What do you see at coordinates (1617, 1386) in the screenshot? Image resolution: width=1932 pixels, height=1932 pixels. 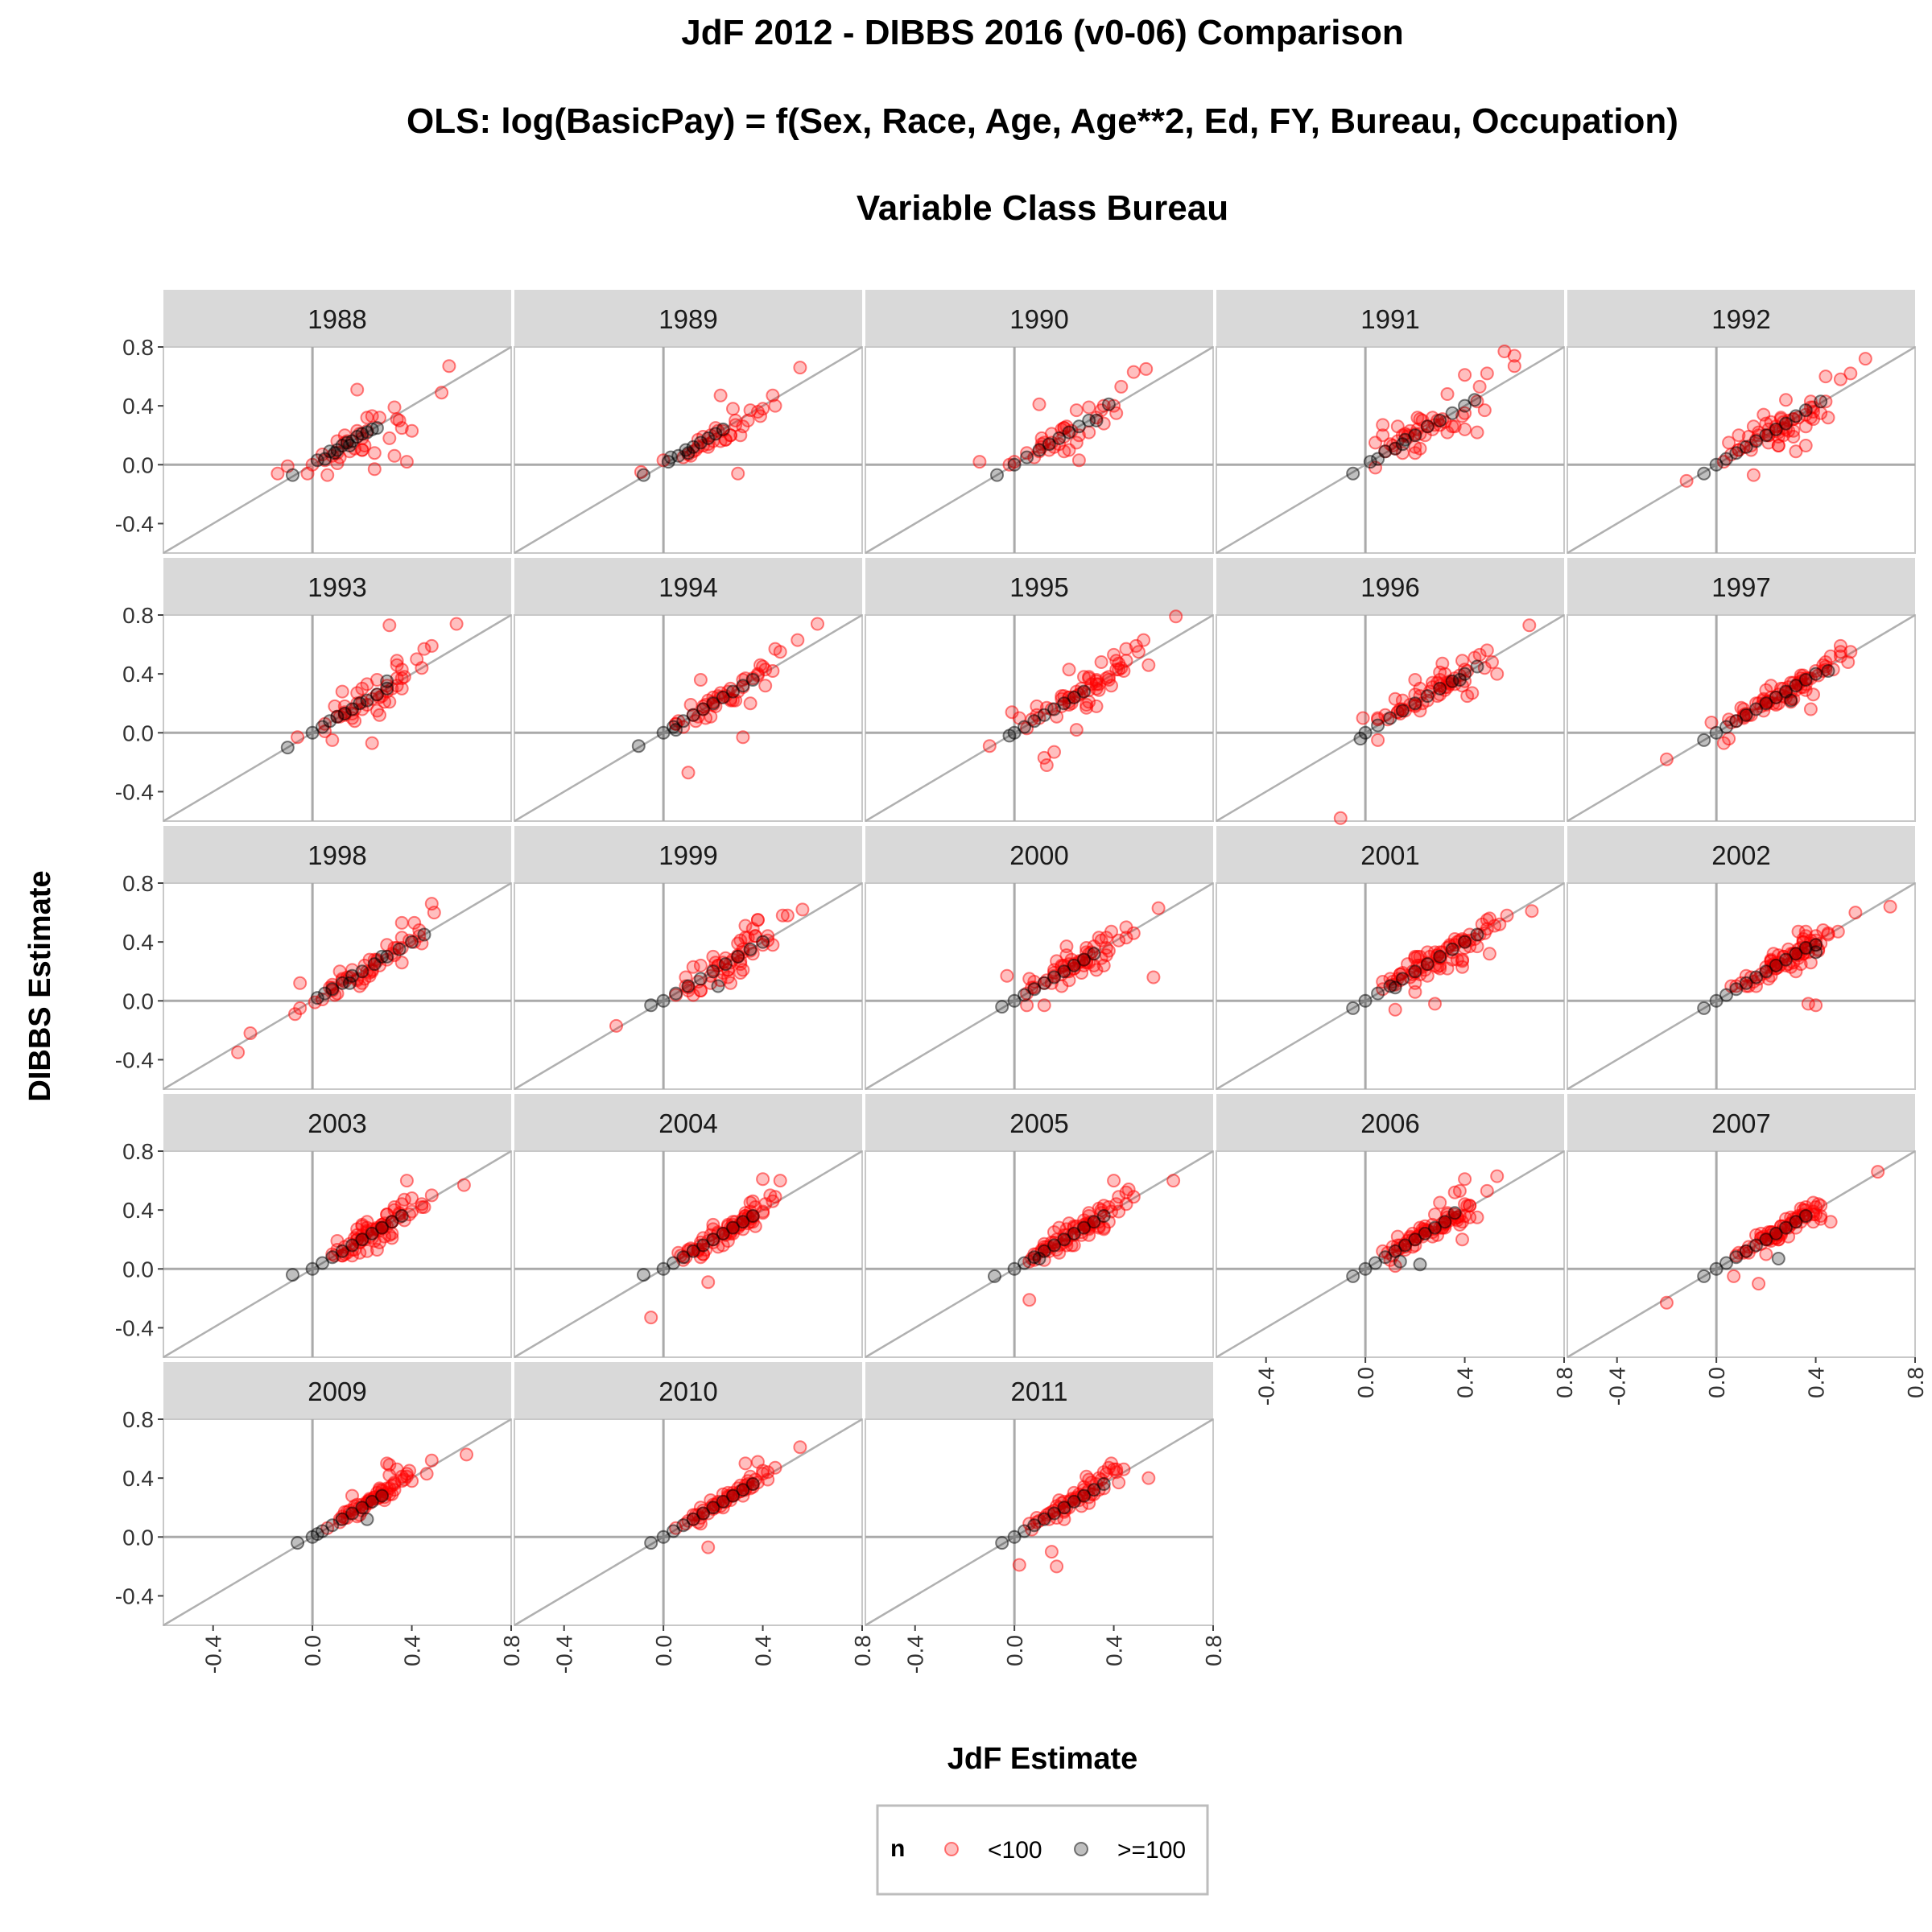 I see `x-tick-label: -0.4` at bounding box center [1617, 1386].